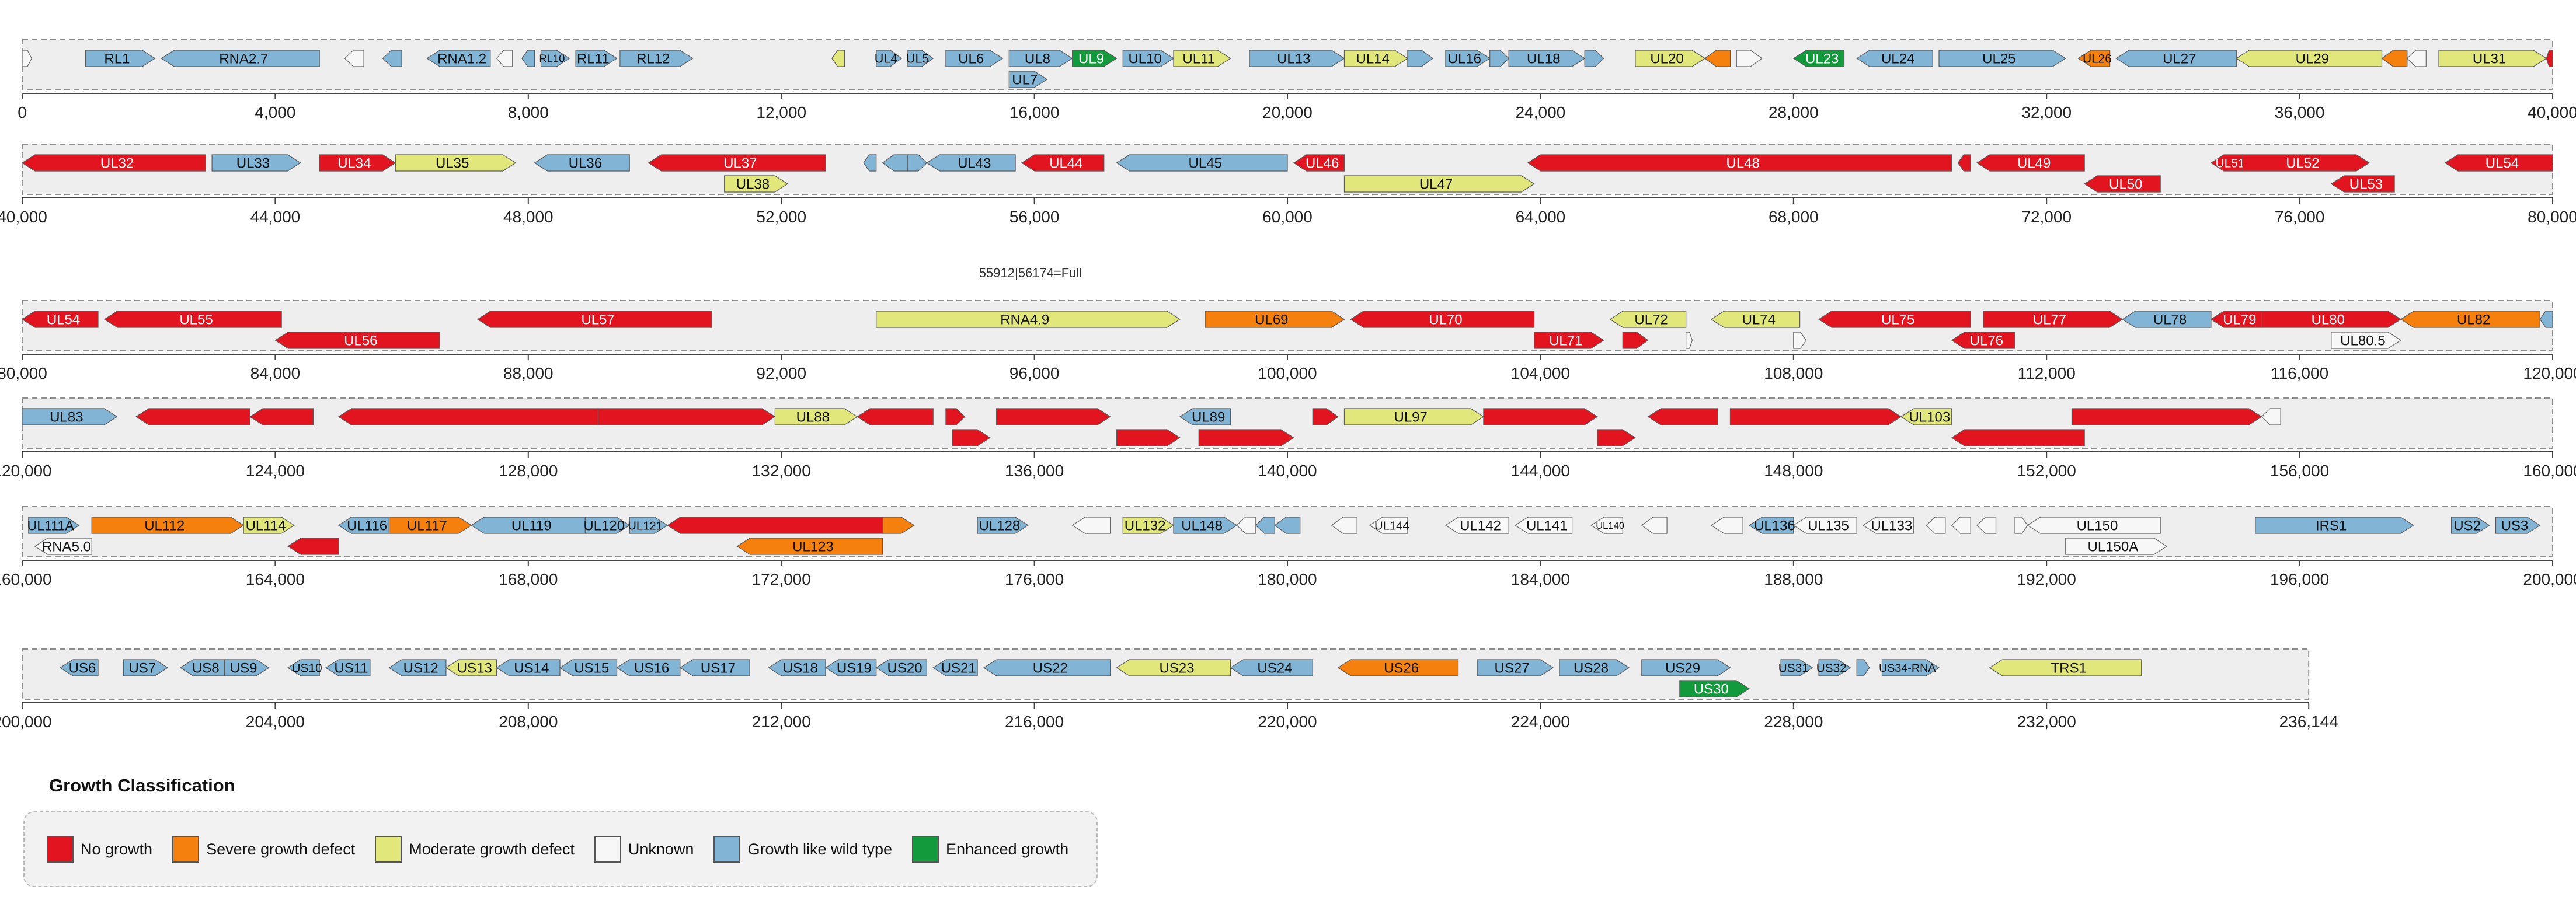  Describe the element at coordinates (2492, 58) in the screenshot. I see `gene-ul31` at that location.